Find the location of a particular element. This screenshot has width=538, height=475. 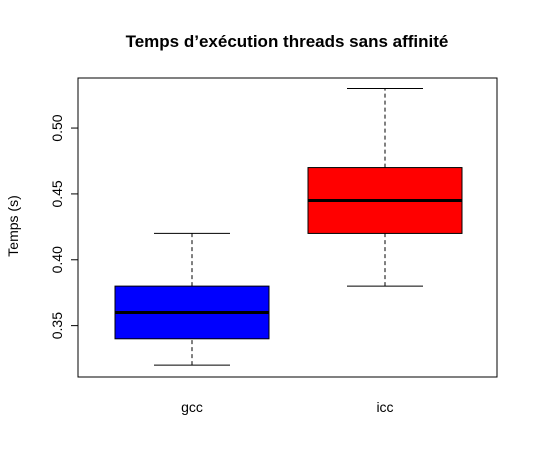

y-axis-label: Temps (s) is located at coordinates (13, 225).